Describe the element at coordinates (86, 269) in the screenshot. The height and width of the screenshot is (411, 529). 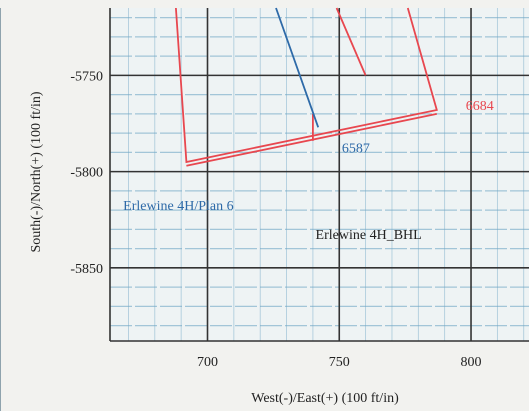
I see `y-tick-label: -5850` at that location.